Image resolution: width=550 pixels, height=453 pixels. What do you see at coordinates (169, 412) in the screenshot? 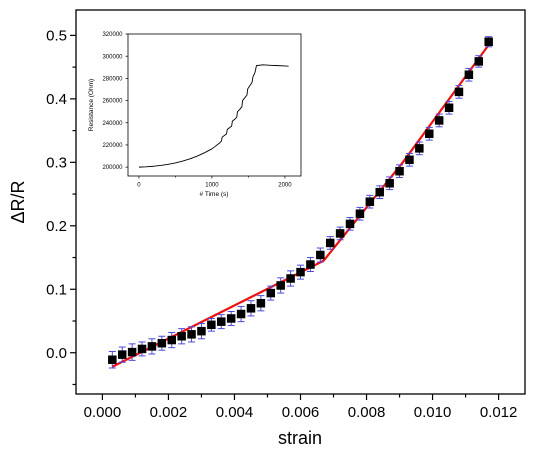
I see `x-tick-label: 0.002` at bounding box center [169, 412].